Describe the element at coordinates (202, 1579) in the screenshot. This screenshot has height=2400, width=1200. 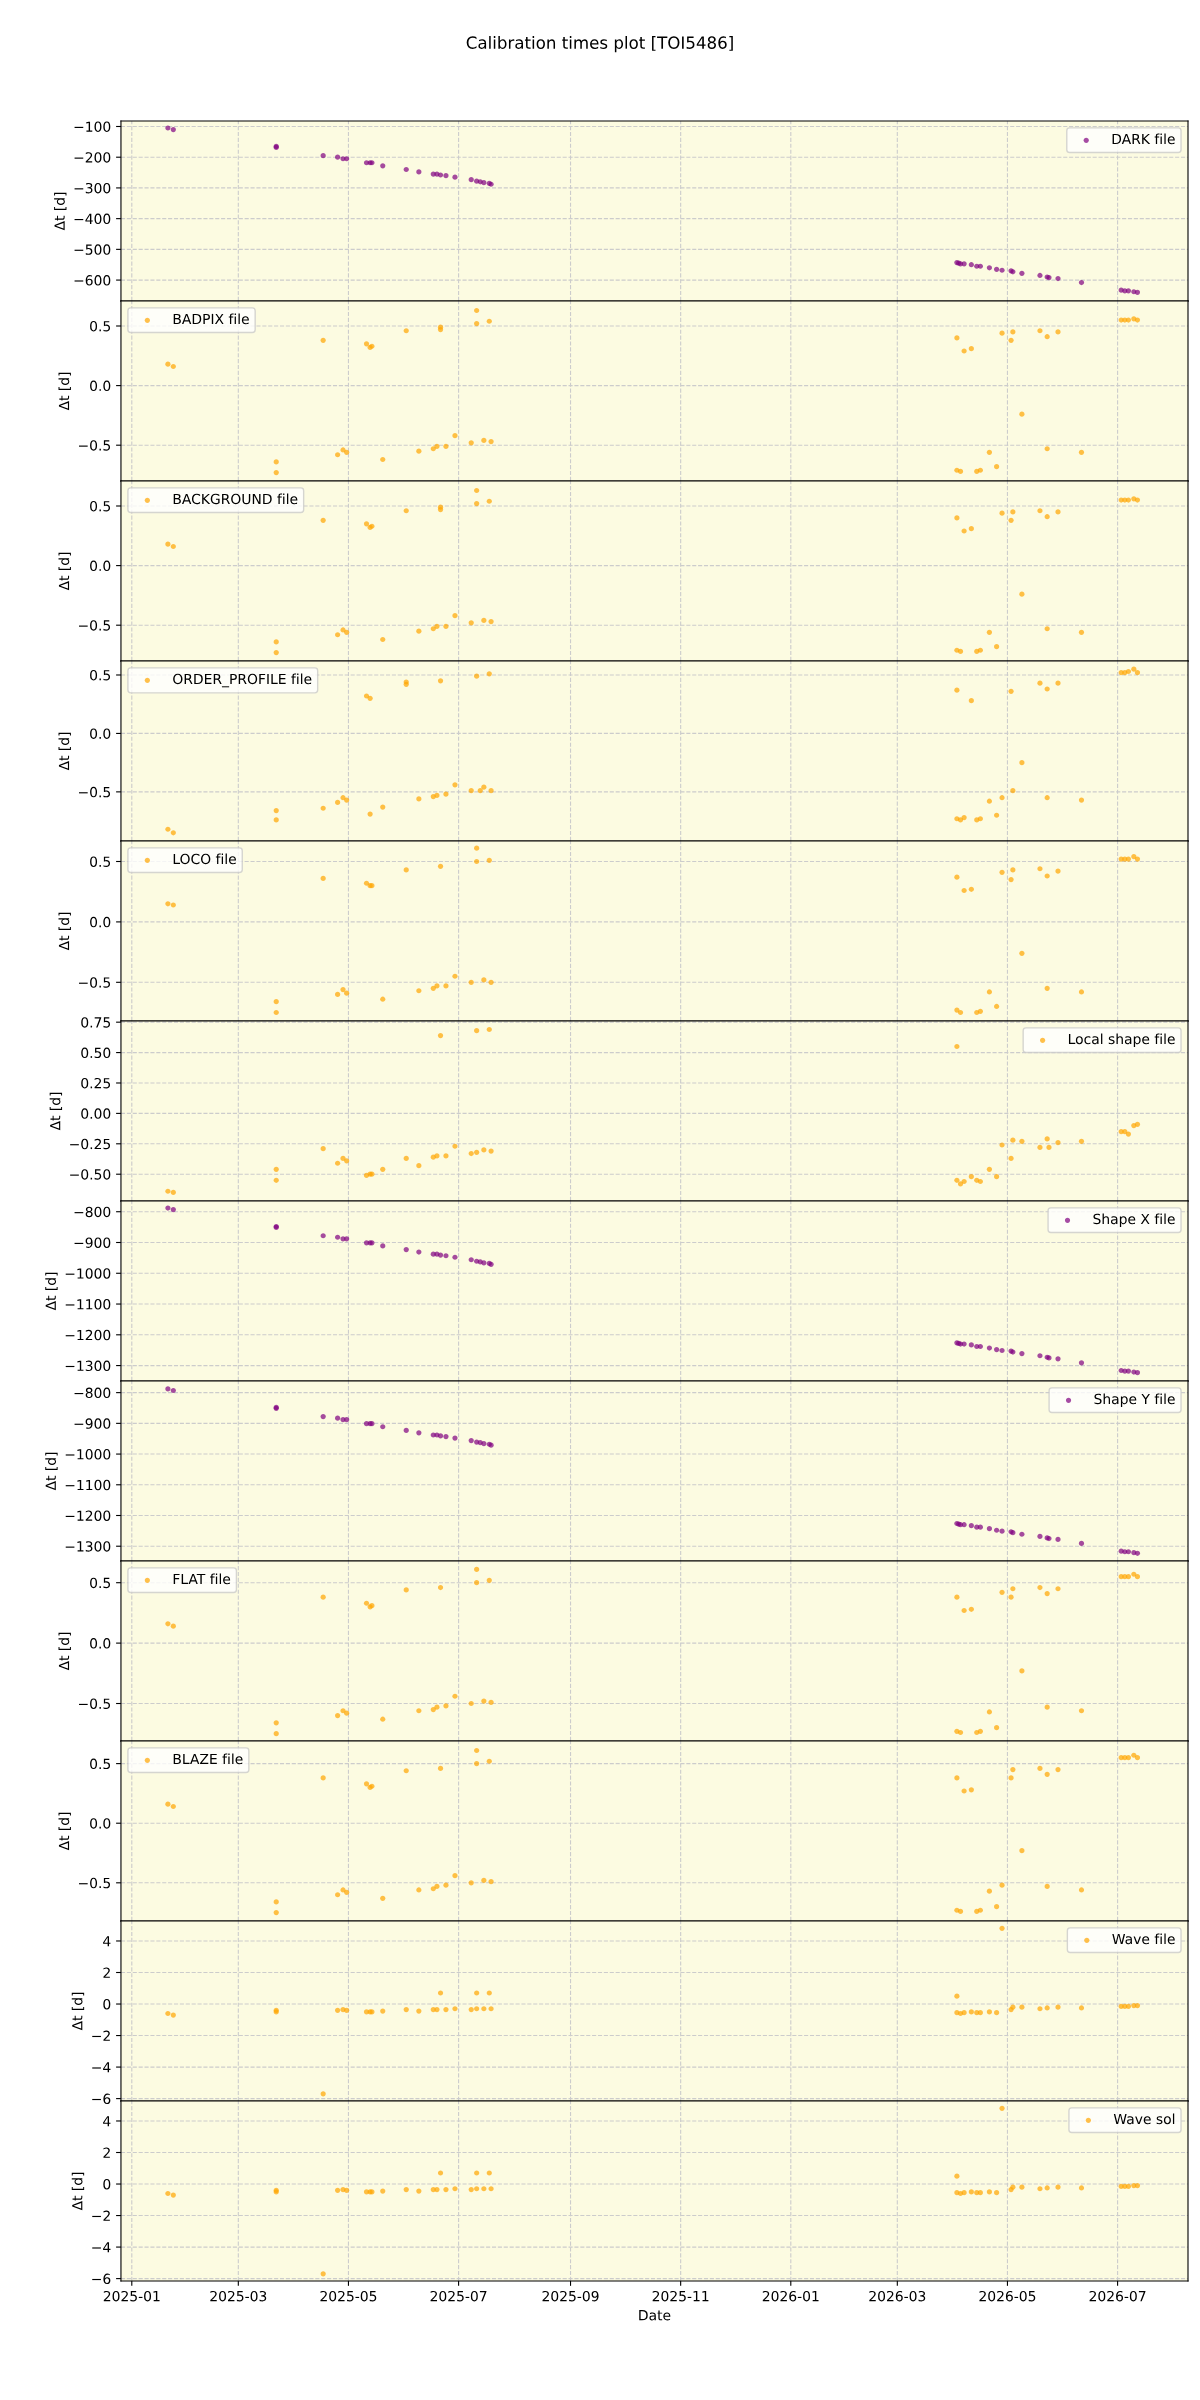
I see `legend-label: FLAT file` at that location.